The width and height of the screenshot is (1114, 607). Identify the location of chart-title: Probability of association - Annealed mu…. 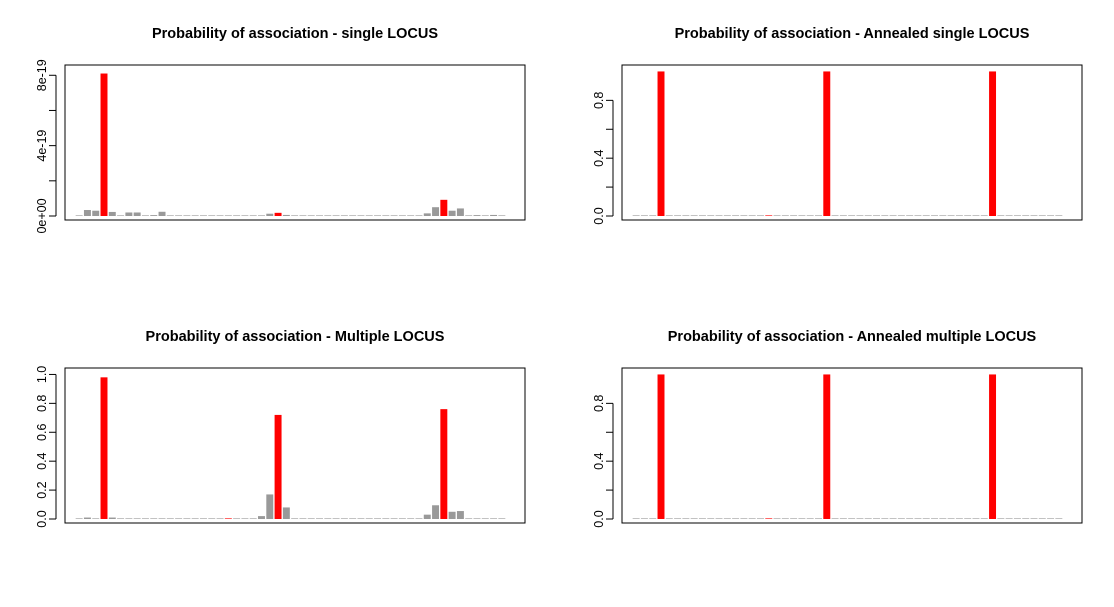
(852, 337).